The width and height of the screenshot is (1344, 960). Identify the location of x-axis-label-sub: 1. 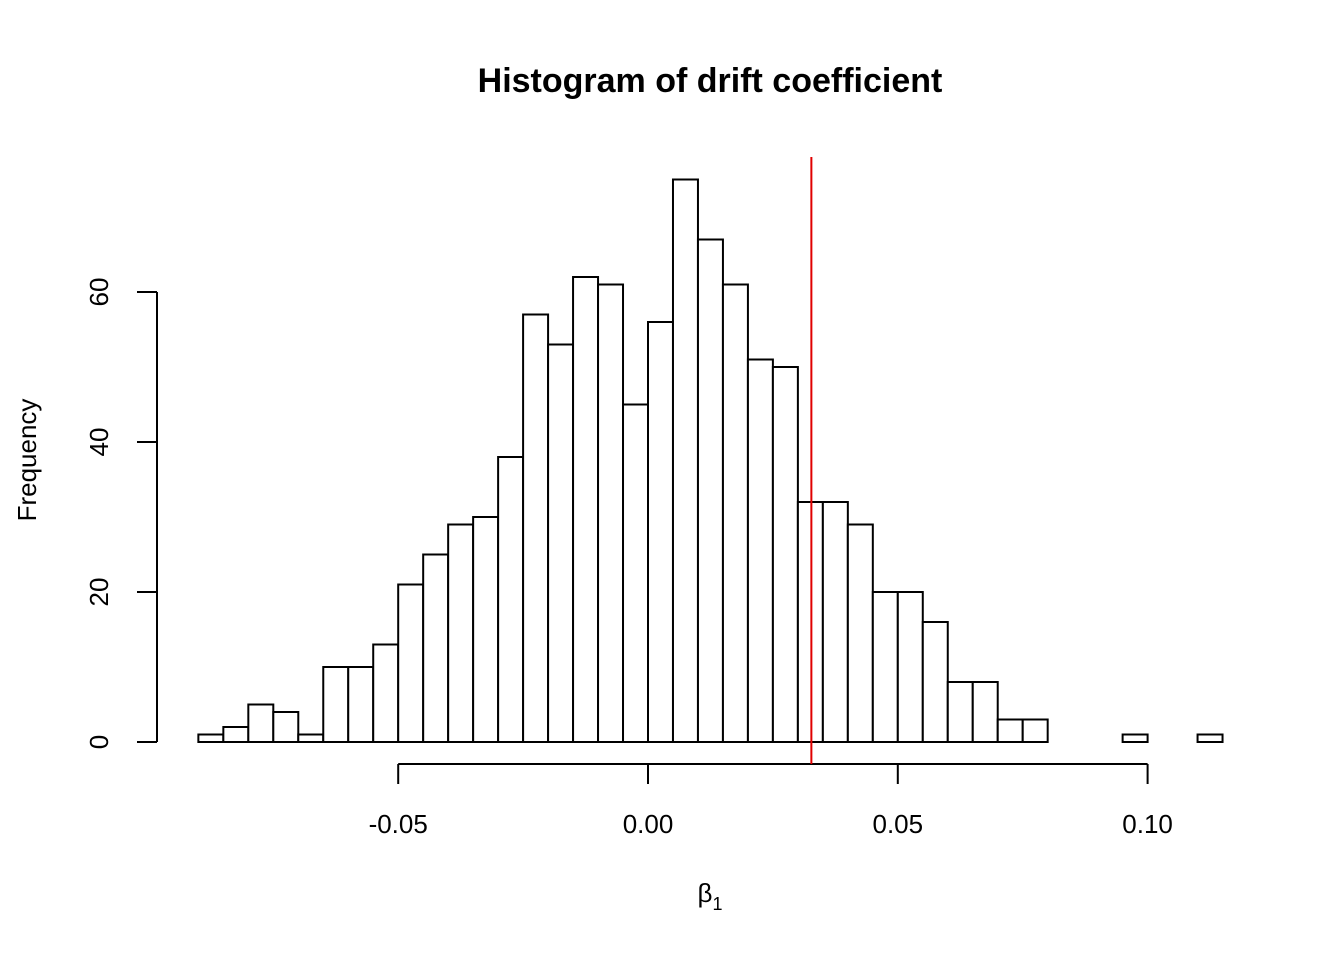
(717, 904).